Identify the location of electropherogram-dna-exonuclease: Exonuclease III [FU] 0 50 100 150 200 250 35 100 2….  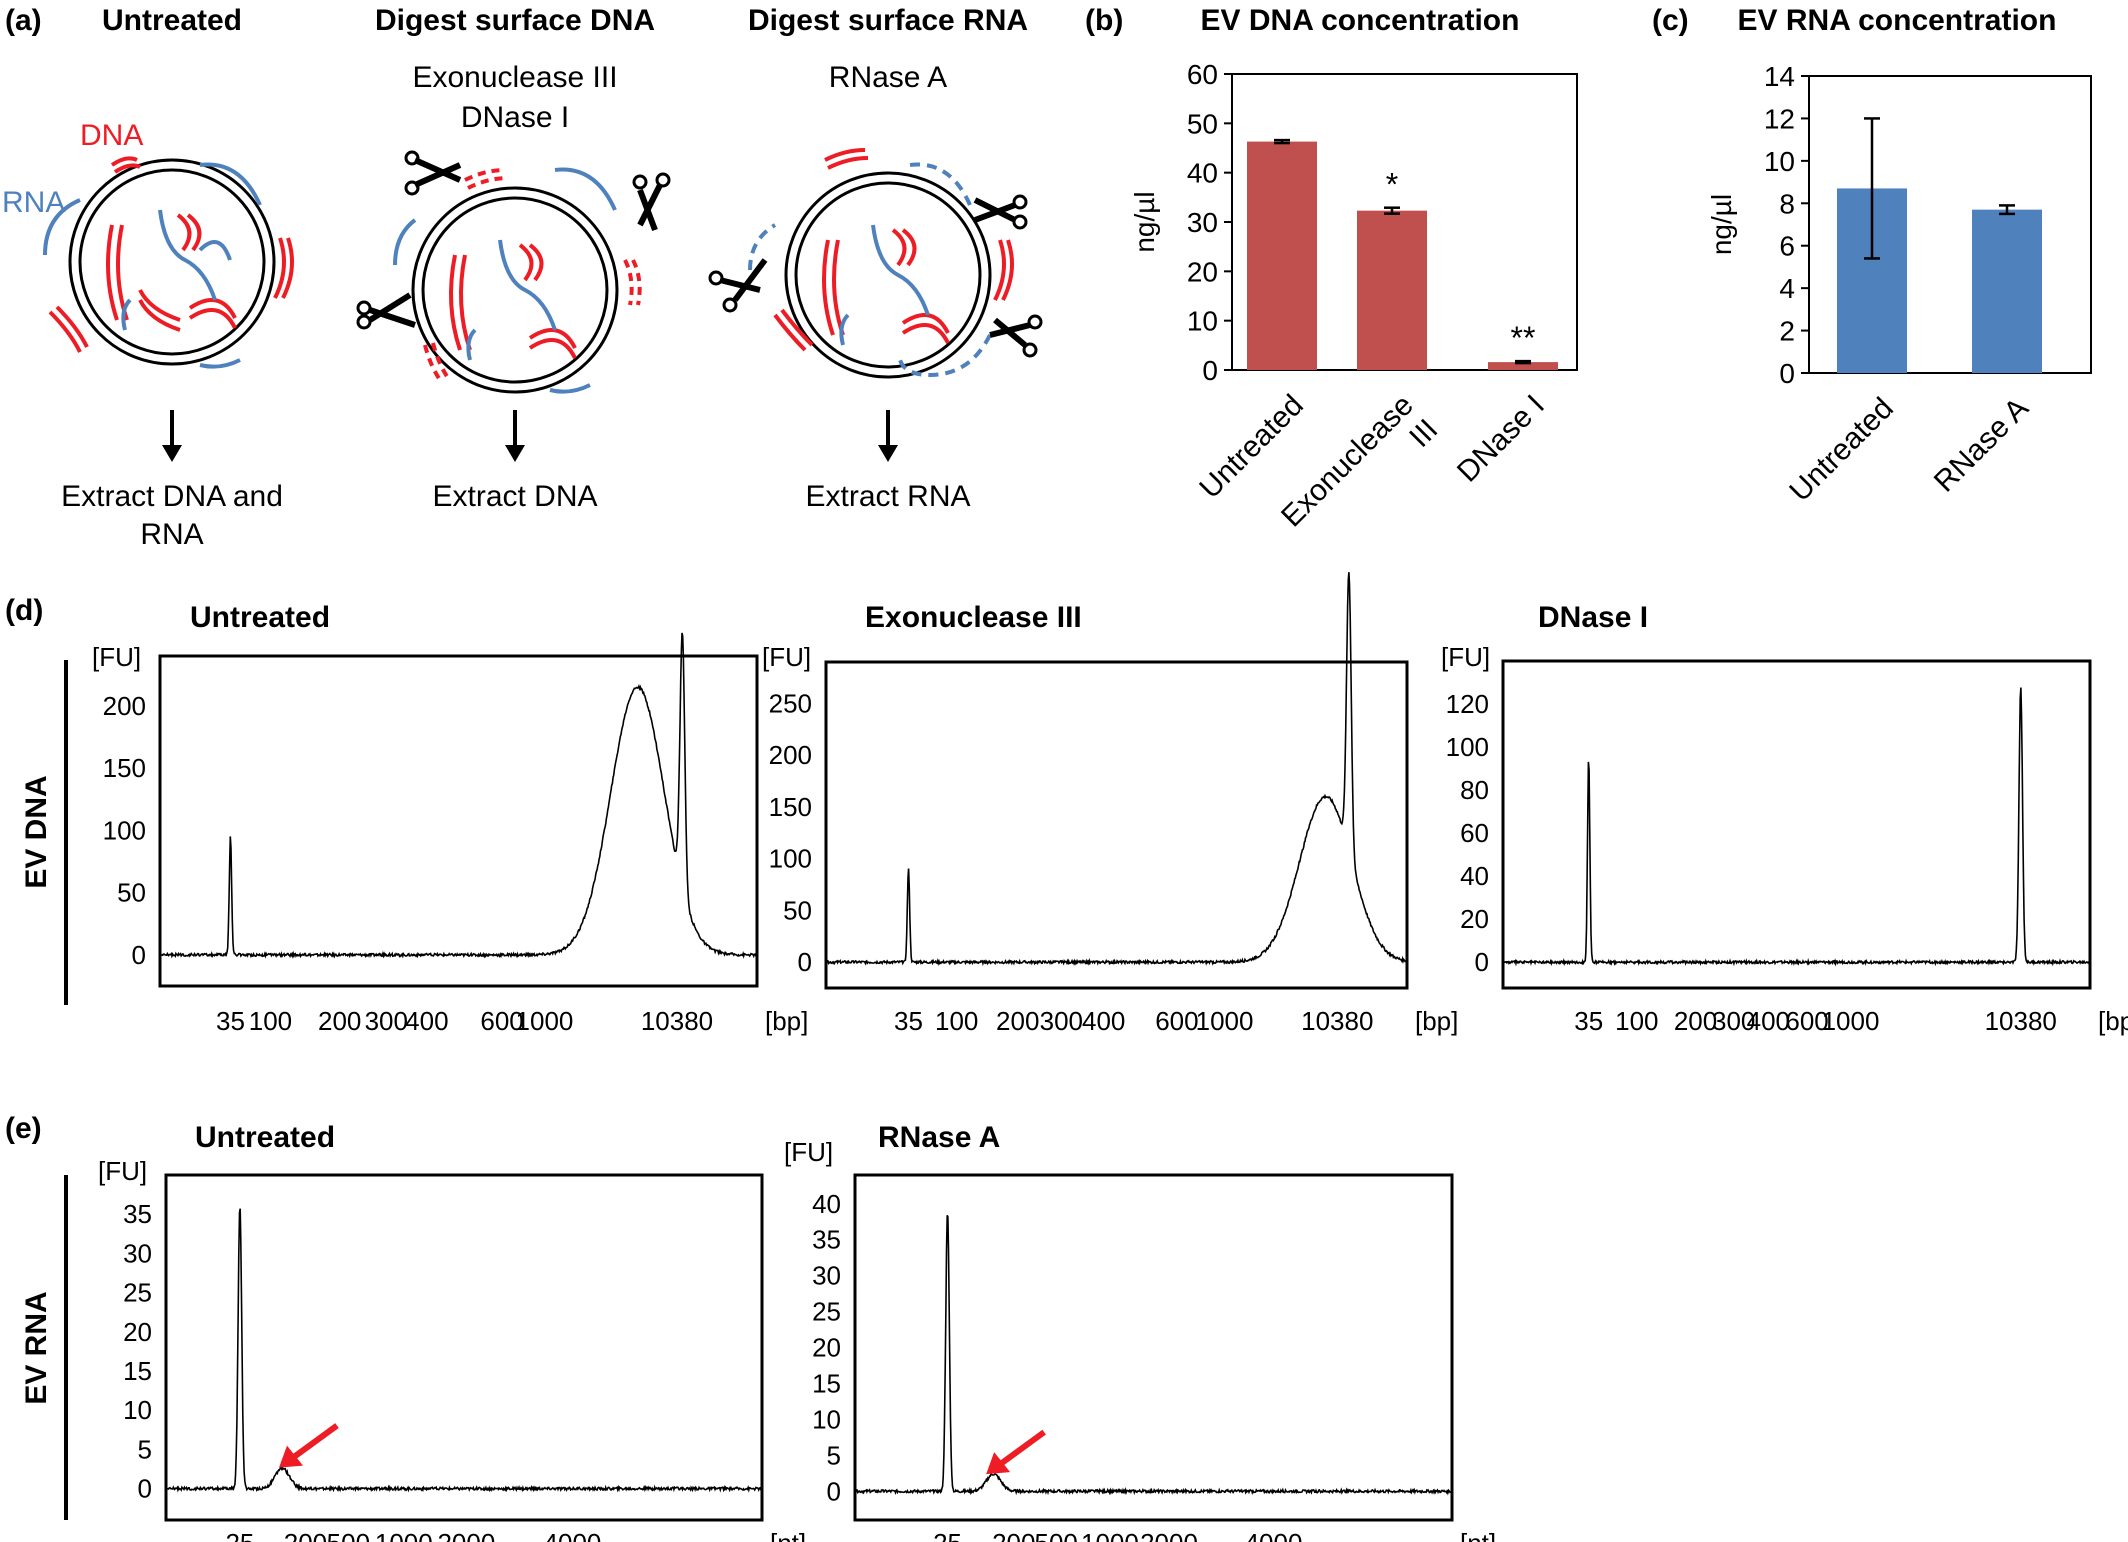
(1110, 804).